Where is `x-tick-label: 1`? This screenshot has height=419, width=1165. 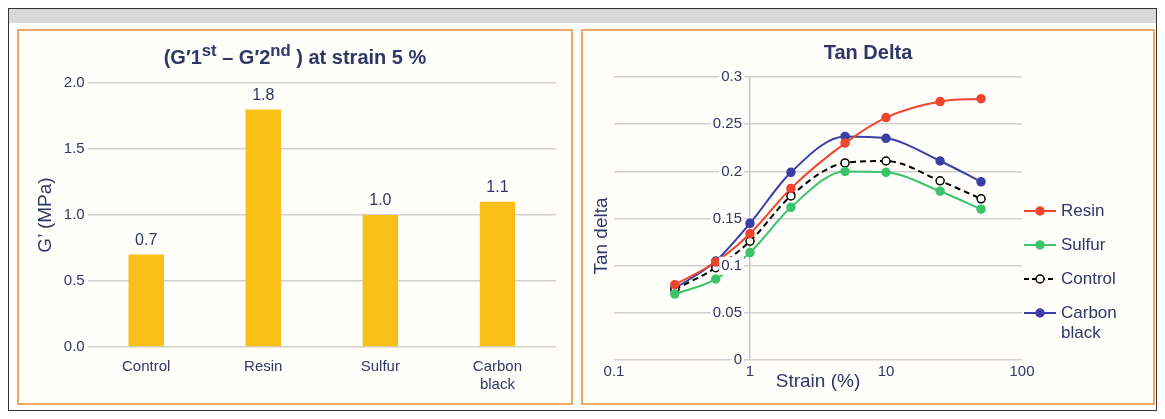
x-tick-label: 1 is located at coordinates (750, 371).